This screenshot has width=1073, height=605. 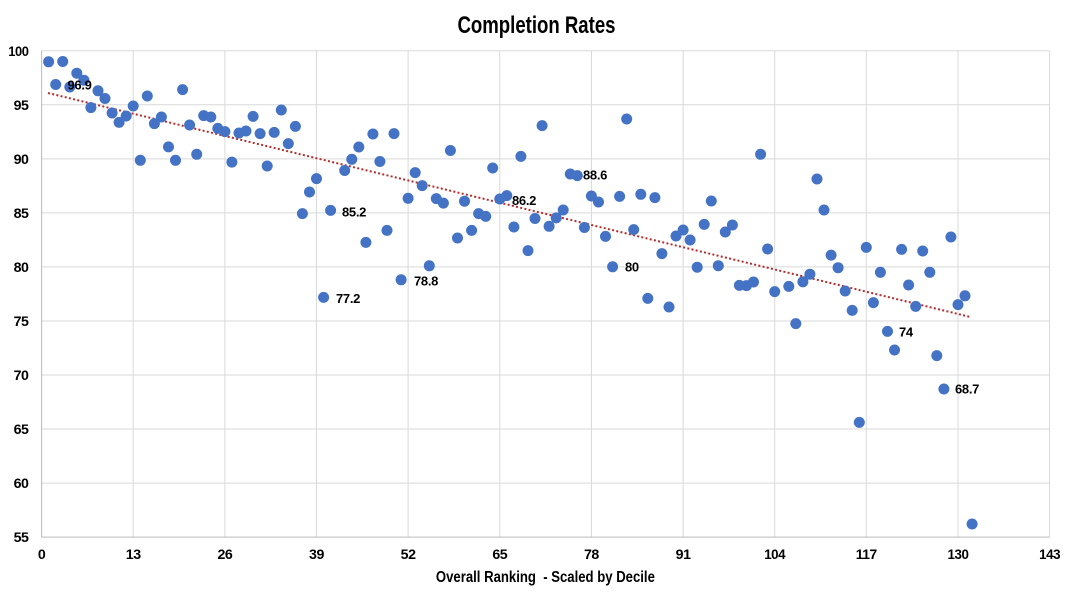 What do you see at coordinates (21, 214) in the screenshot?
I see `svg-text: 85` at bounding box center [21, 214].